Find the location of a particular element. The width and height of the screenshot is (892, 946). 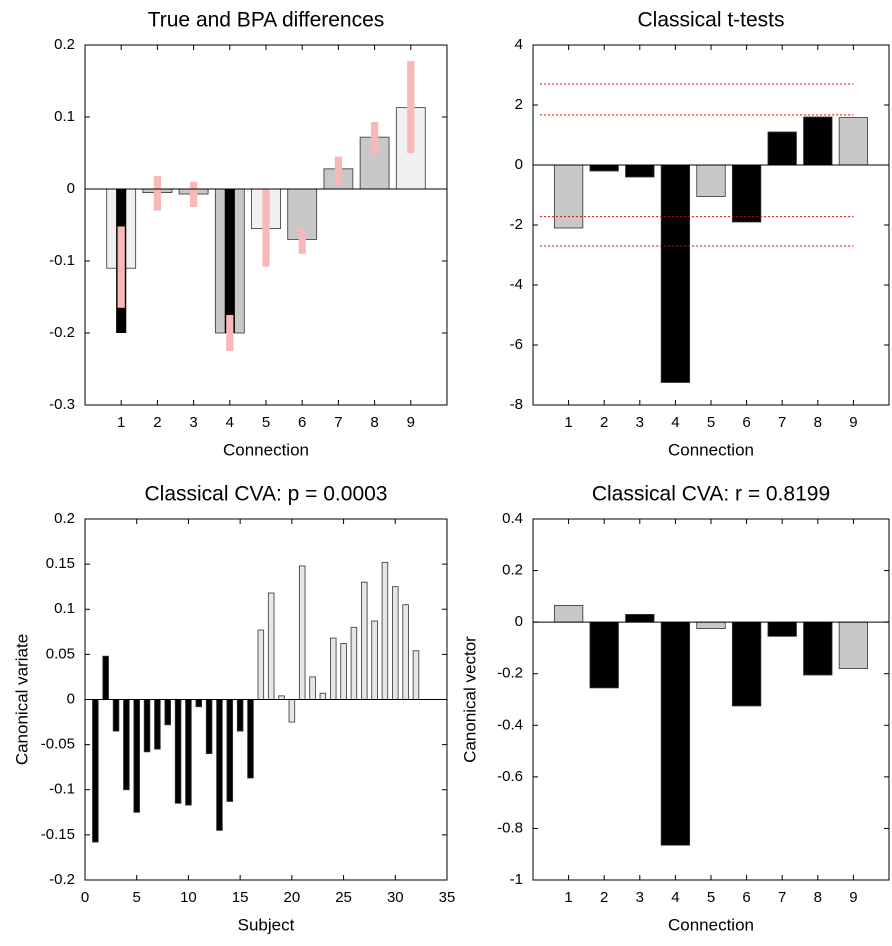

y-axis-label: Canonical variate is located at coordinates (21, 699).